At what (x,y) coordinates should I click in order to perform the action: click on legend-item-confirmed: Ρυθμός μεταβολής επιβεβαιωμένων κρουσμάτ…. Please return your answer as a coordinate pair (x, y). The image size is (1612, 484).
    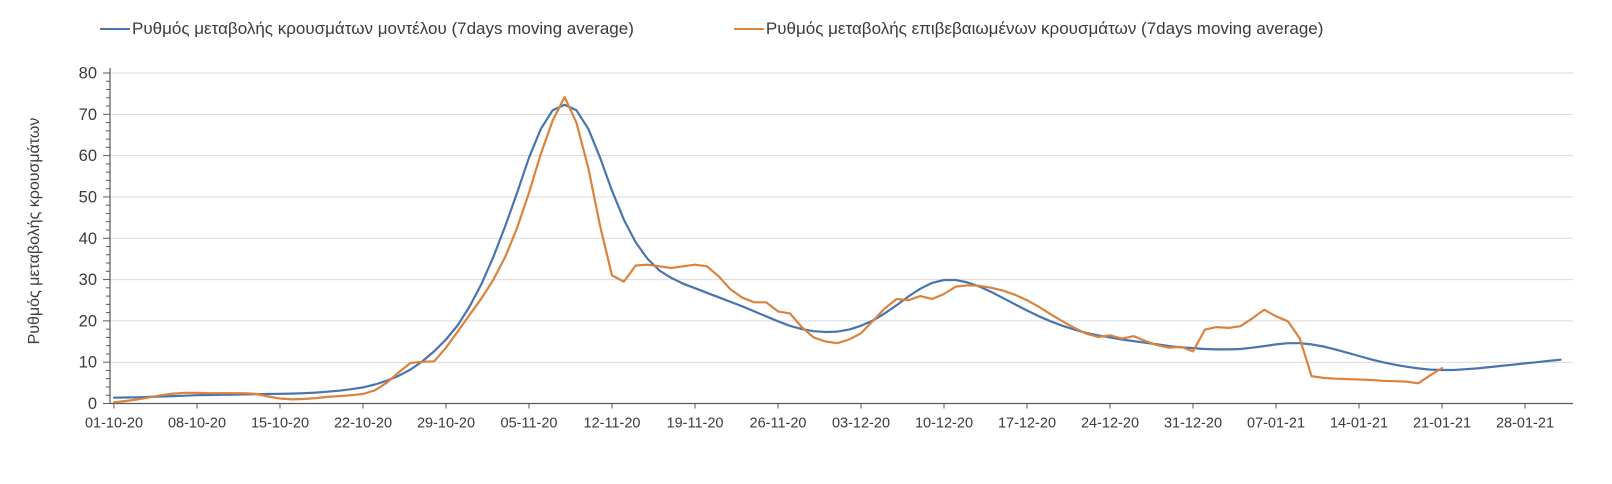
    Looking at the image, I should click on (1028, 29).